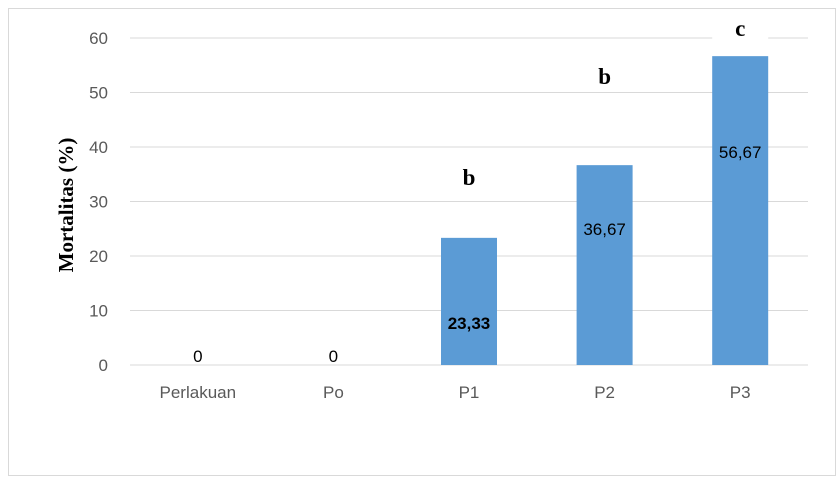  Describe the element at coordinates (98, 202) in the screenshot. I see `y-tick-label: 30` at that location.